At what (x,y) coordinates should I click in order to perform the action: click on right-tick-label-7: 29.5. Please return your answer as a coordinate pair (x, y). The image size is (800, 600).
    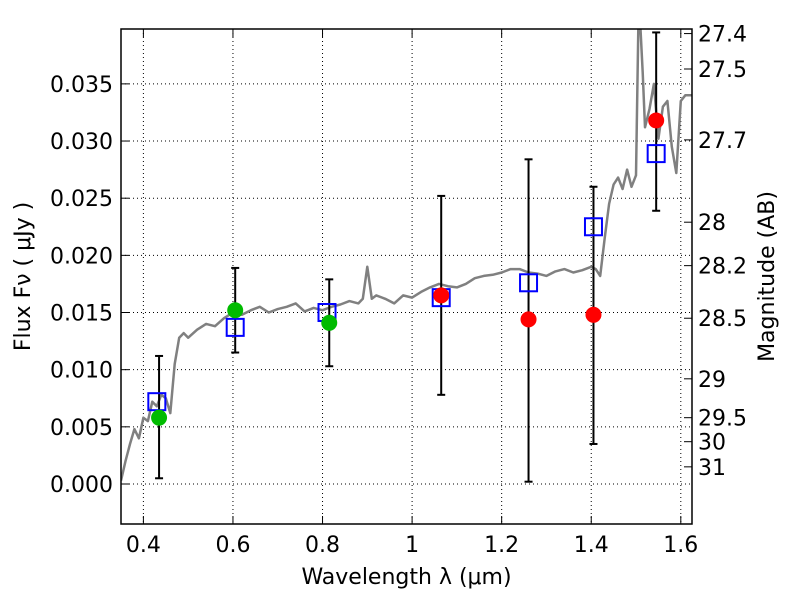
    Looking at the image, I should click on (722, 419).